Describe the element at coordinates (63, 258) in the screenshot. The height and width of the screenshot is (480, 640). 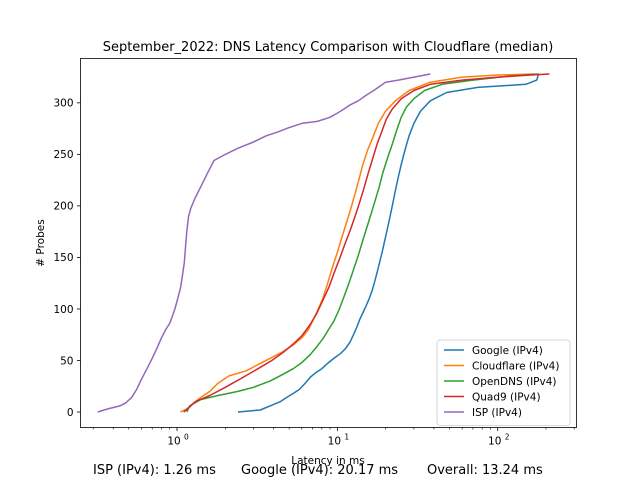
I see `y-tick-label-3: 150` at that location.